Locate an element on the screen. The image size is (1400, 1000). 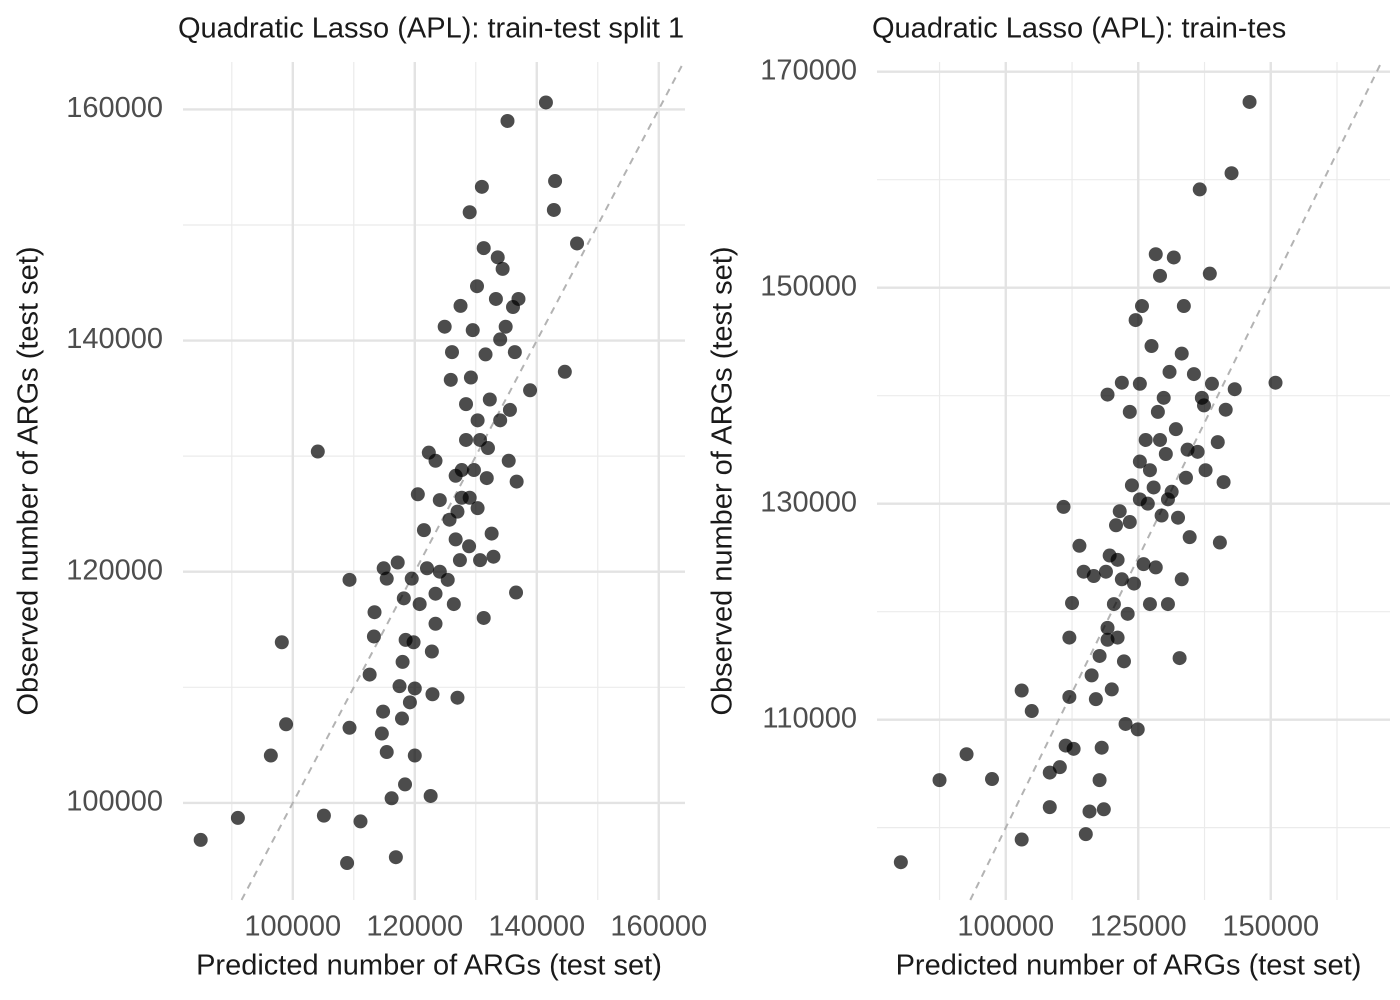
chart-title: Quadratic Lasso (APL): train-tes is located at coordinates (1079, 29).